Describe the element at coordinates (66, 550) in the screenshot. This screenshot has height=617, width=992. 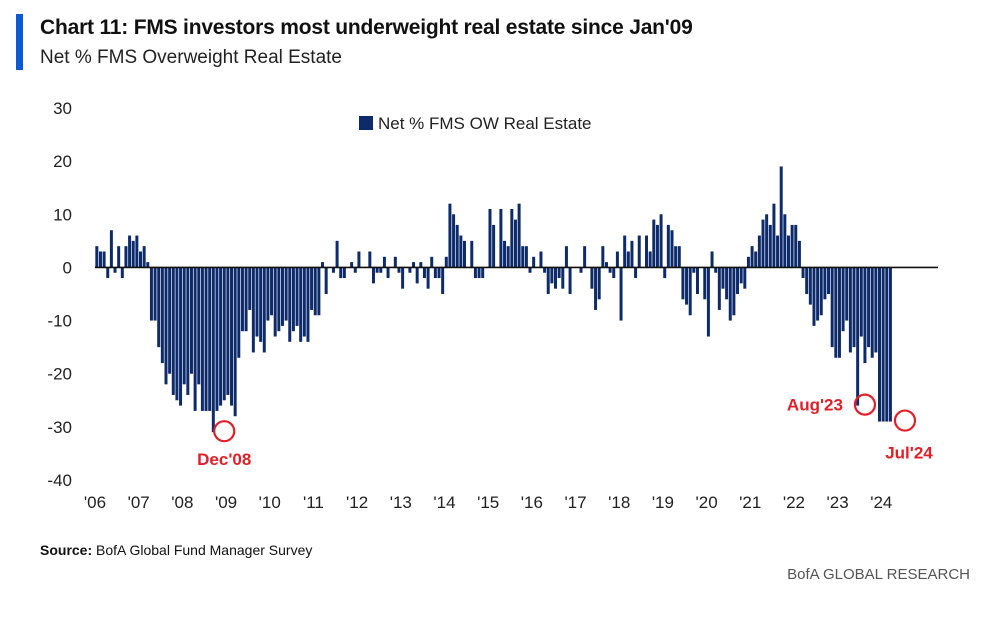
I see `source-label: Source:` at that location.